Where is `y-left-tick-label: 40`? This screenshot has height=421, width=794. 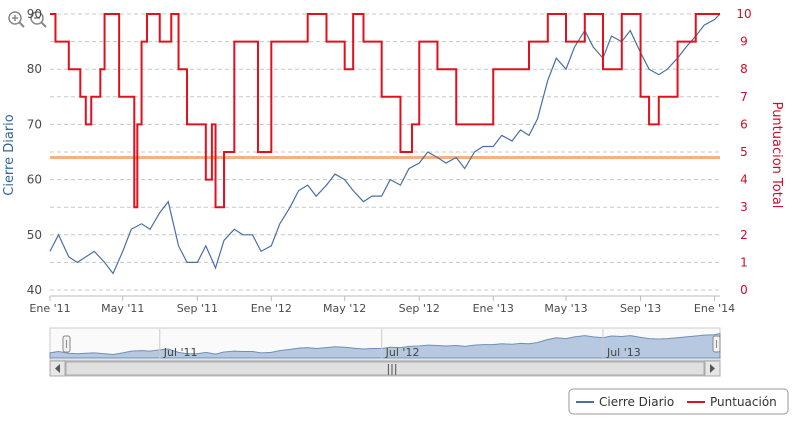 y-left-tick-label: 40 is located at coordinates (34, 290).